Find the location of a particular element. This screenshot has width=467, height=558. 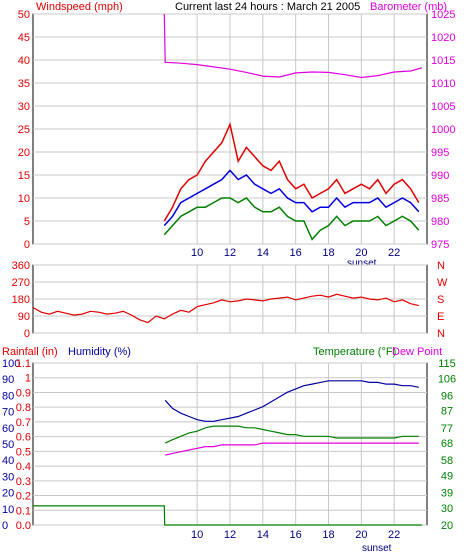

barometer-tick-label: 975 is located at coordinates (440, 245).